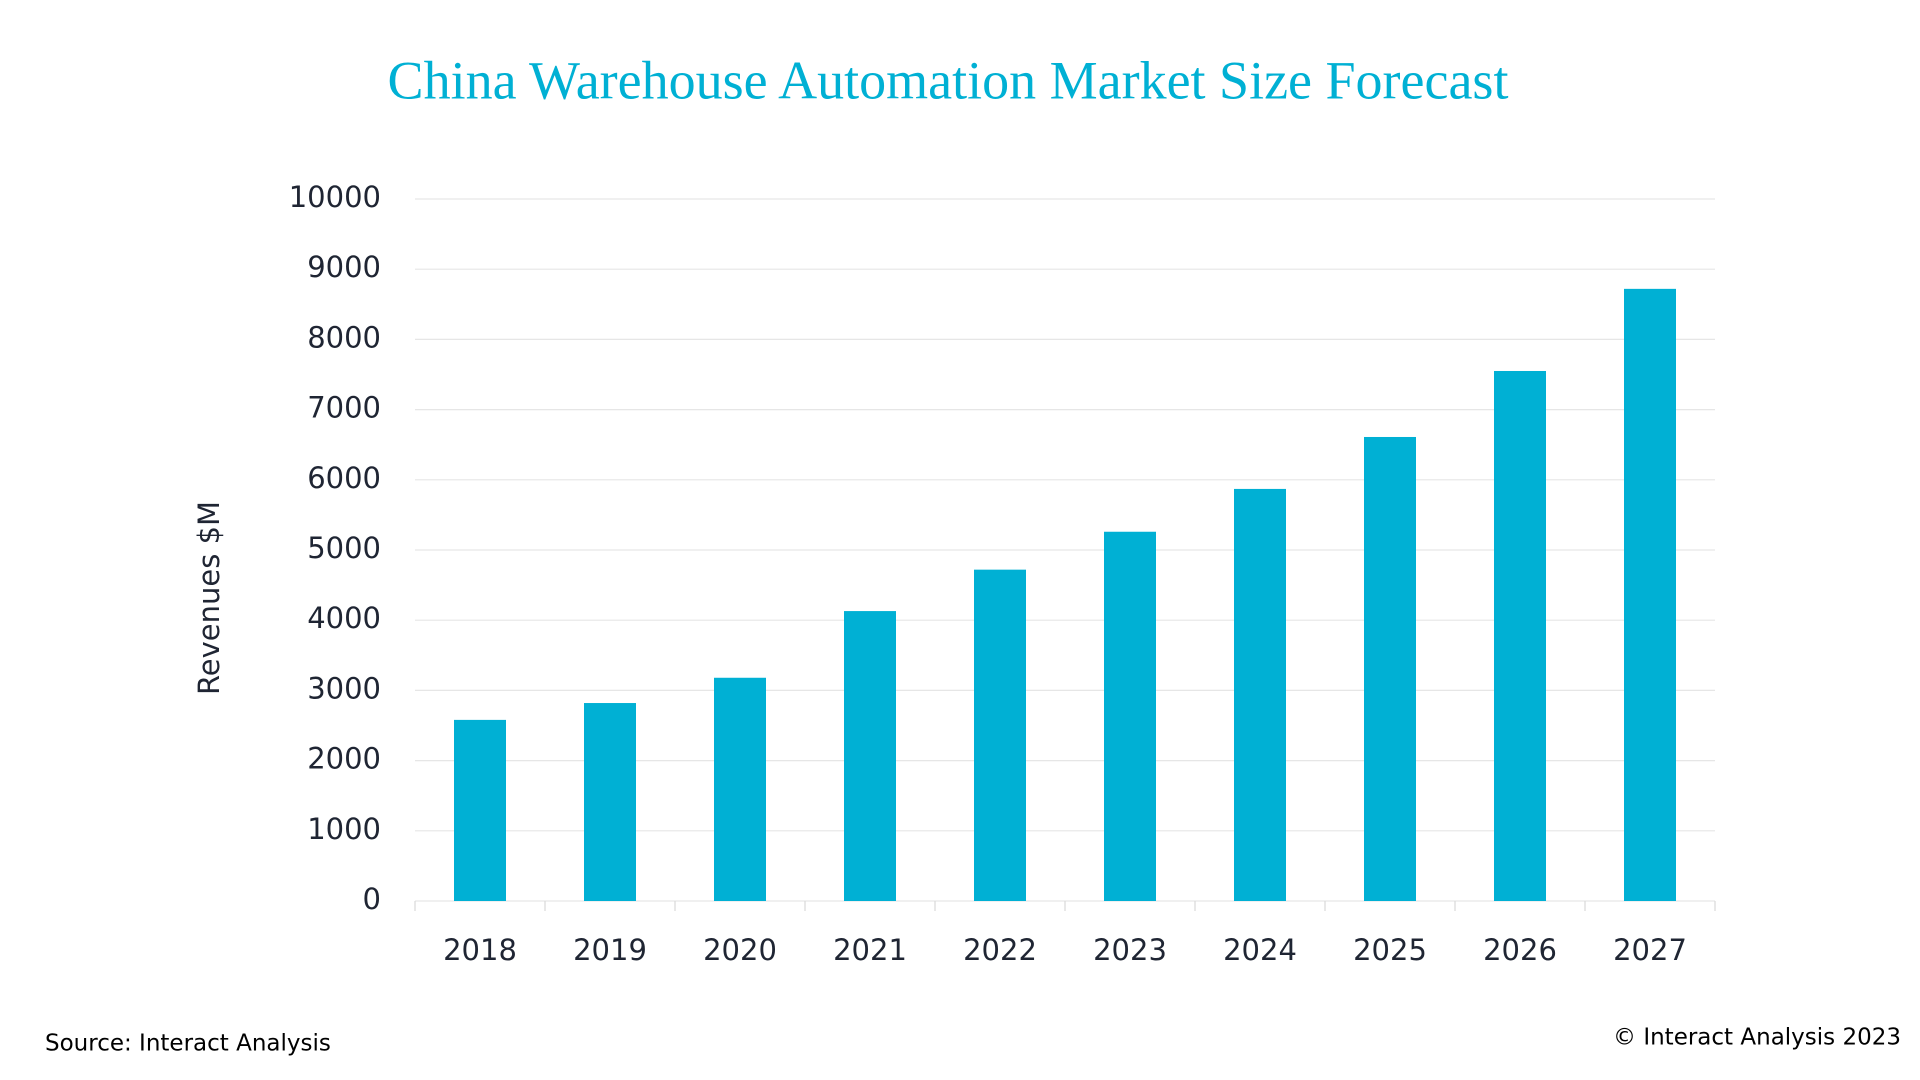 Image resolution: width=1920 pixels, height=1080 pixels. I want to click on y-tick-label: 9000, so click(344, 267).